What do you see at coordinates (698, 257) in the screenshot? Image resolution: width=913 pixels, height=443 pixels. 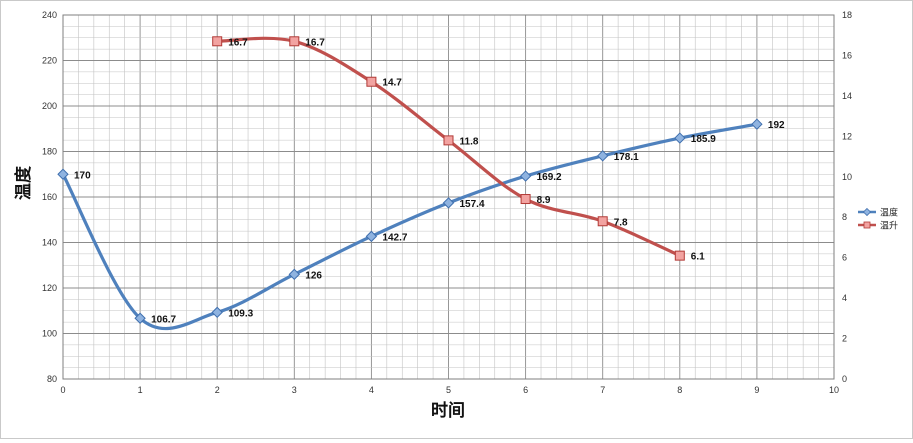 I see `data-label-rise: 6.1` at bounding box center [698, 257].